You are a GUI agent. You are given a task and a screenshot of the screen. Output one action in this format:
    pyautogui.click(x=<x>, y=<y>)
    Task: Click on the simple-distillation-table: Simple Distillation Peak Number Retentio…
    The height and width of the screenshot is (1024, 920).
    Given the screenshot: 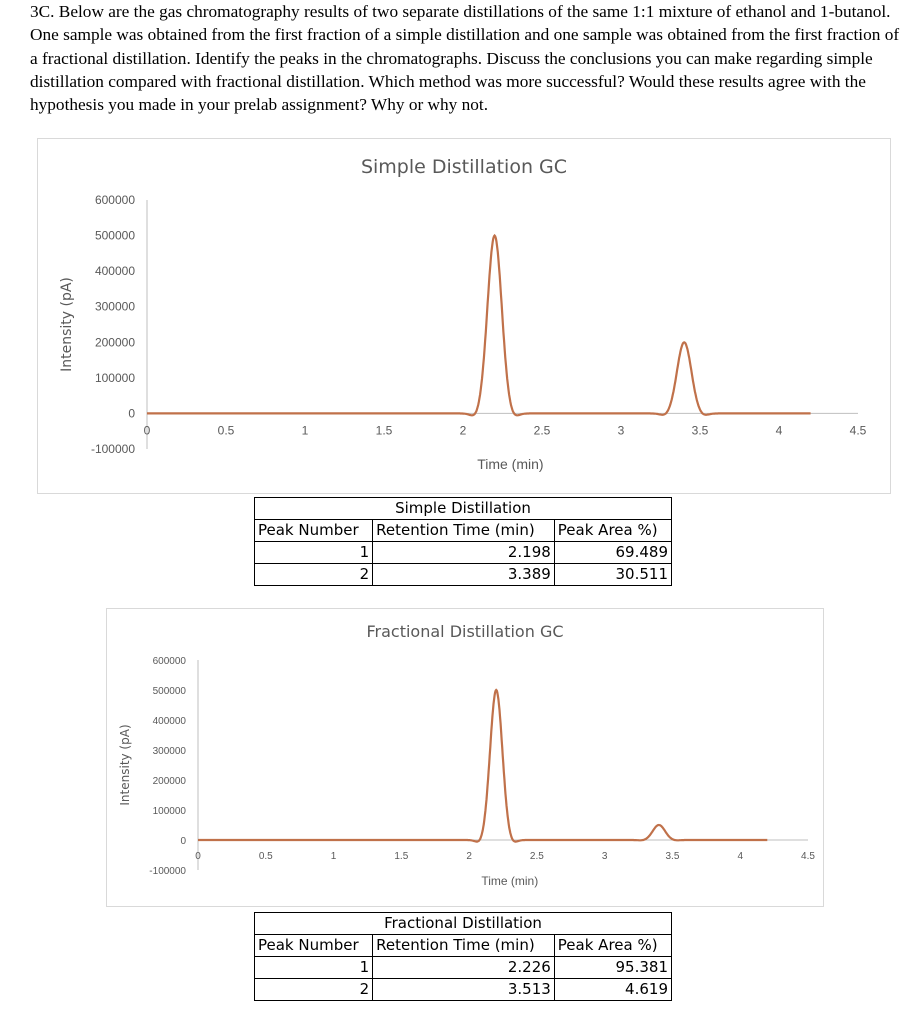 What is the action you would take?
    pyautogui.click(x=463, y=541)
    